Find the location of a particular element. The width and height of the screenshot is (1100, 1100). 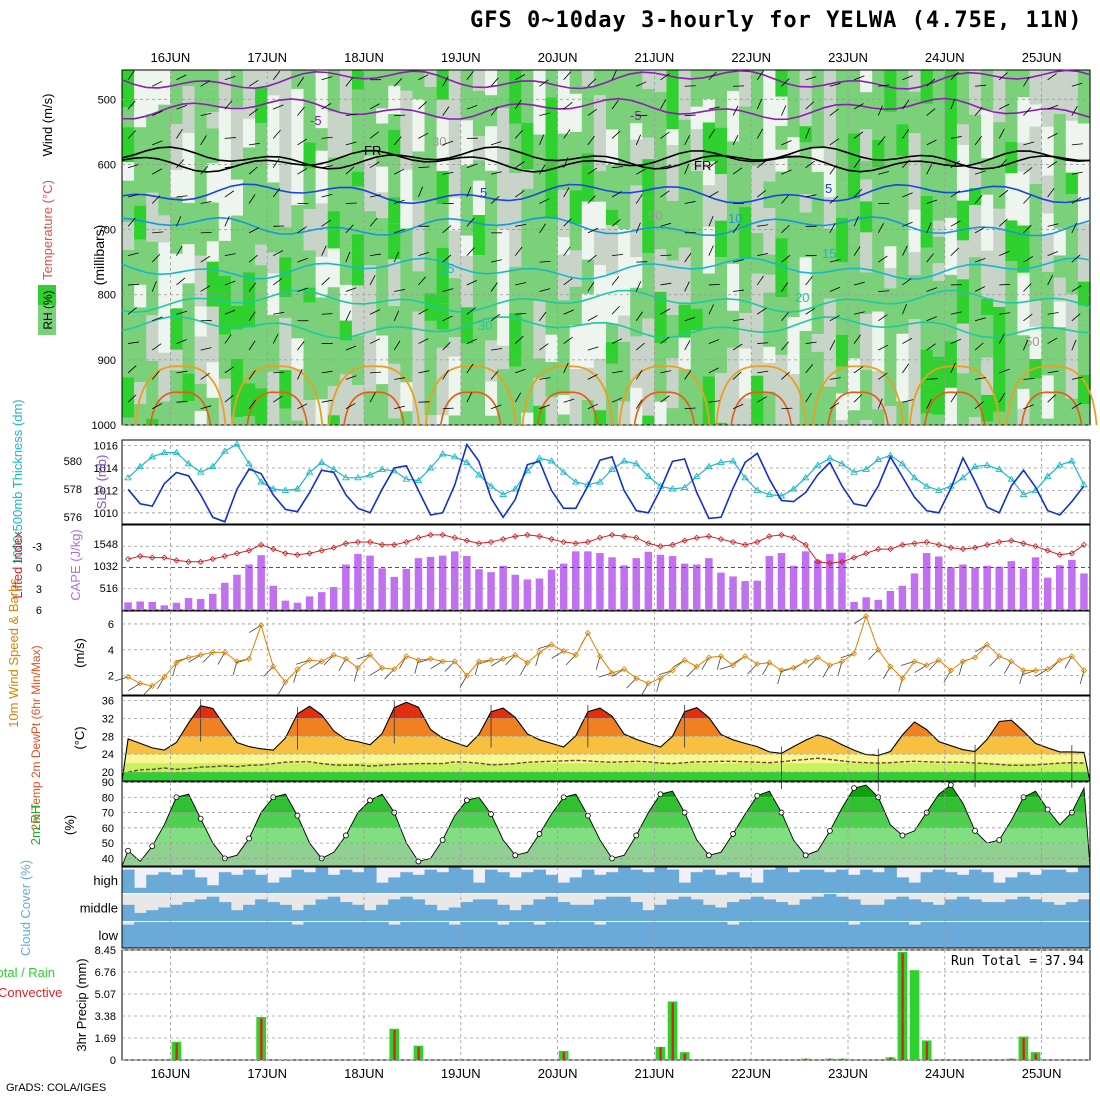

contour-label: -5 is located at coordinates (636, 115).